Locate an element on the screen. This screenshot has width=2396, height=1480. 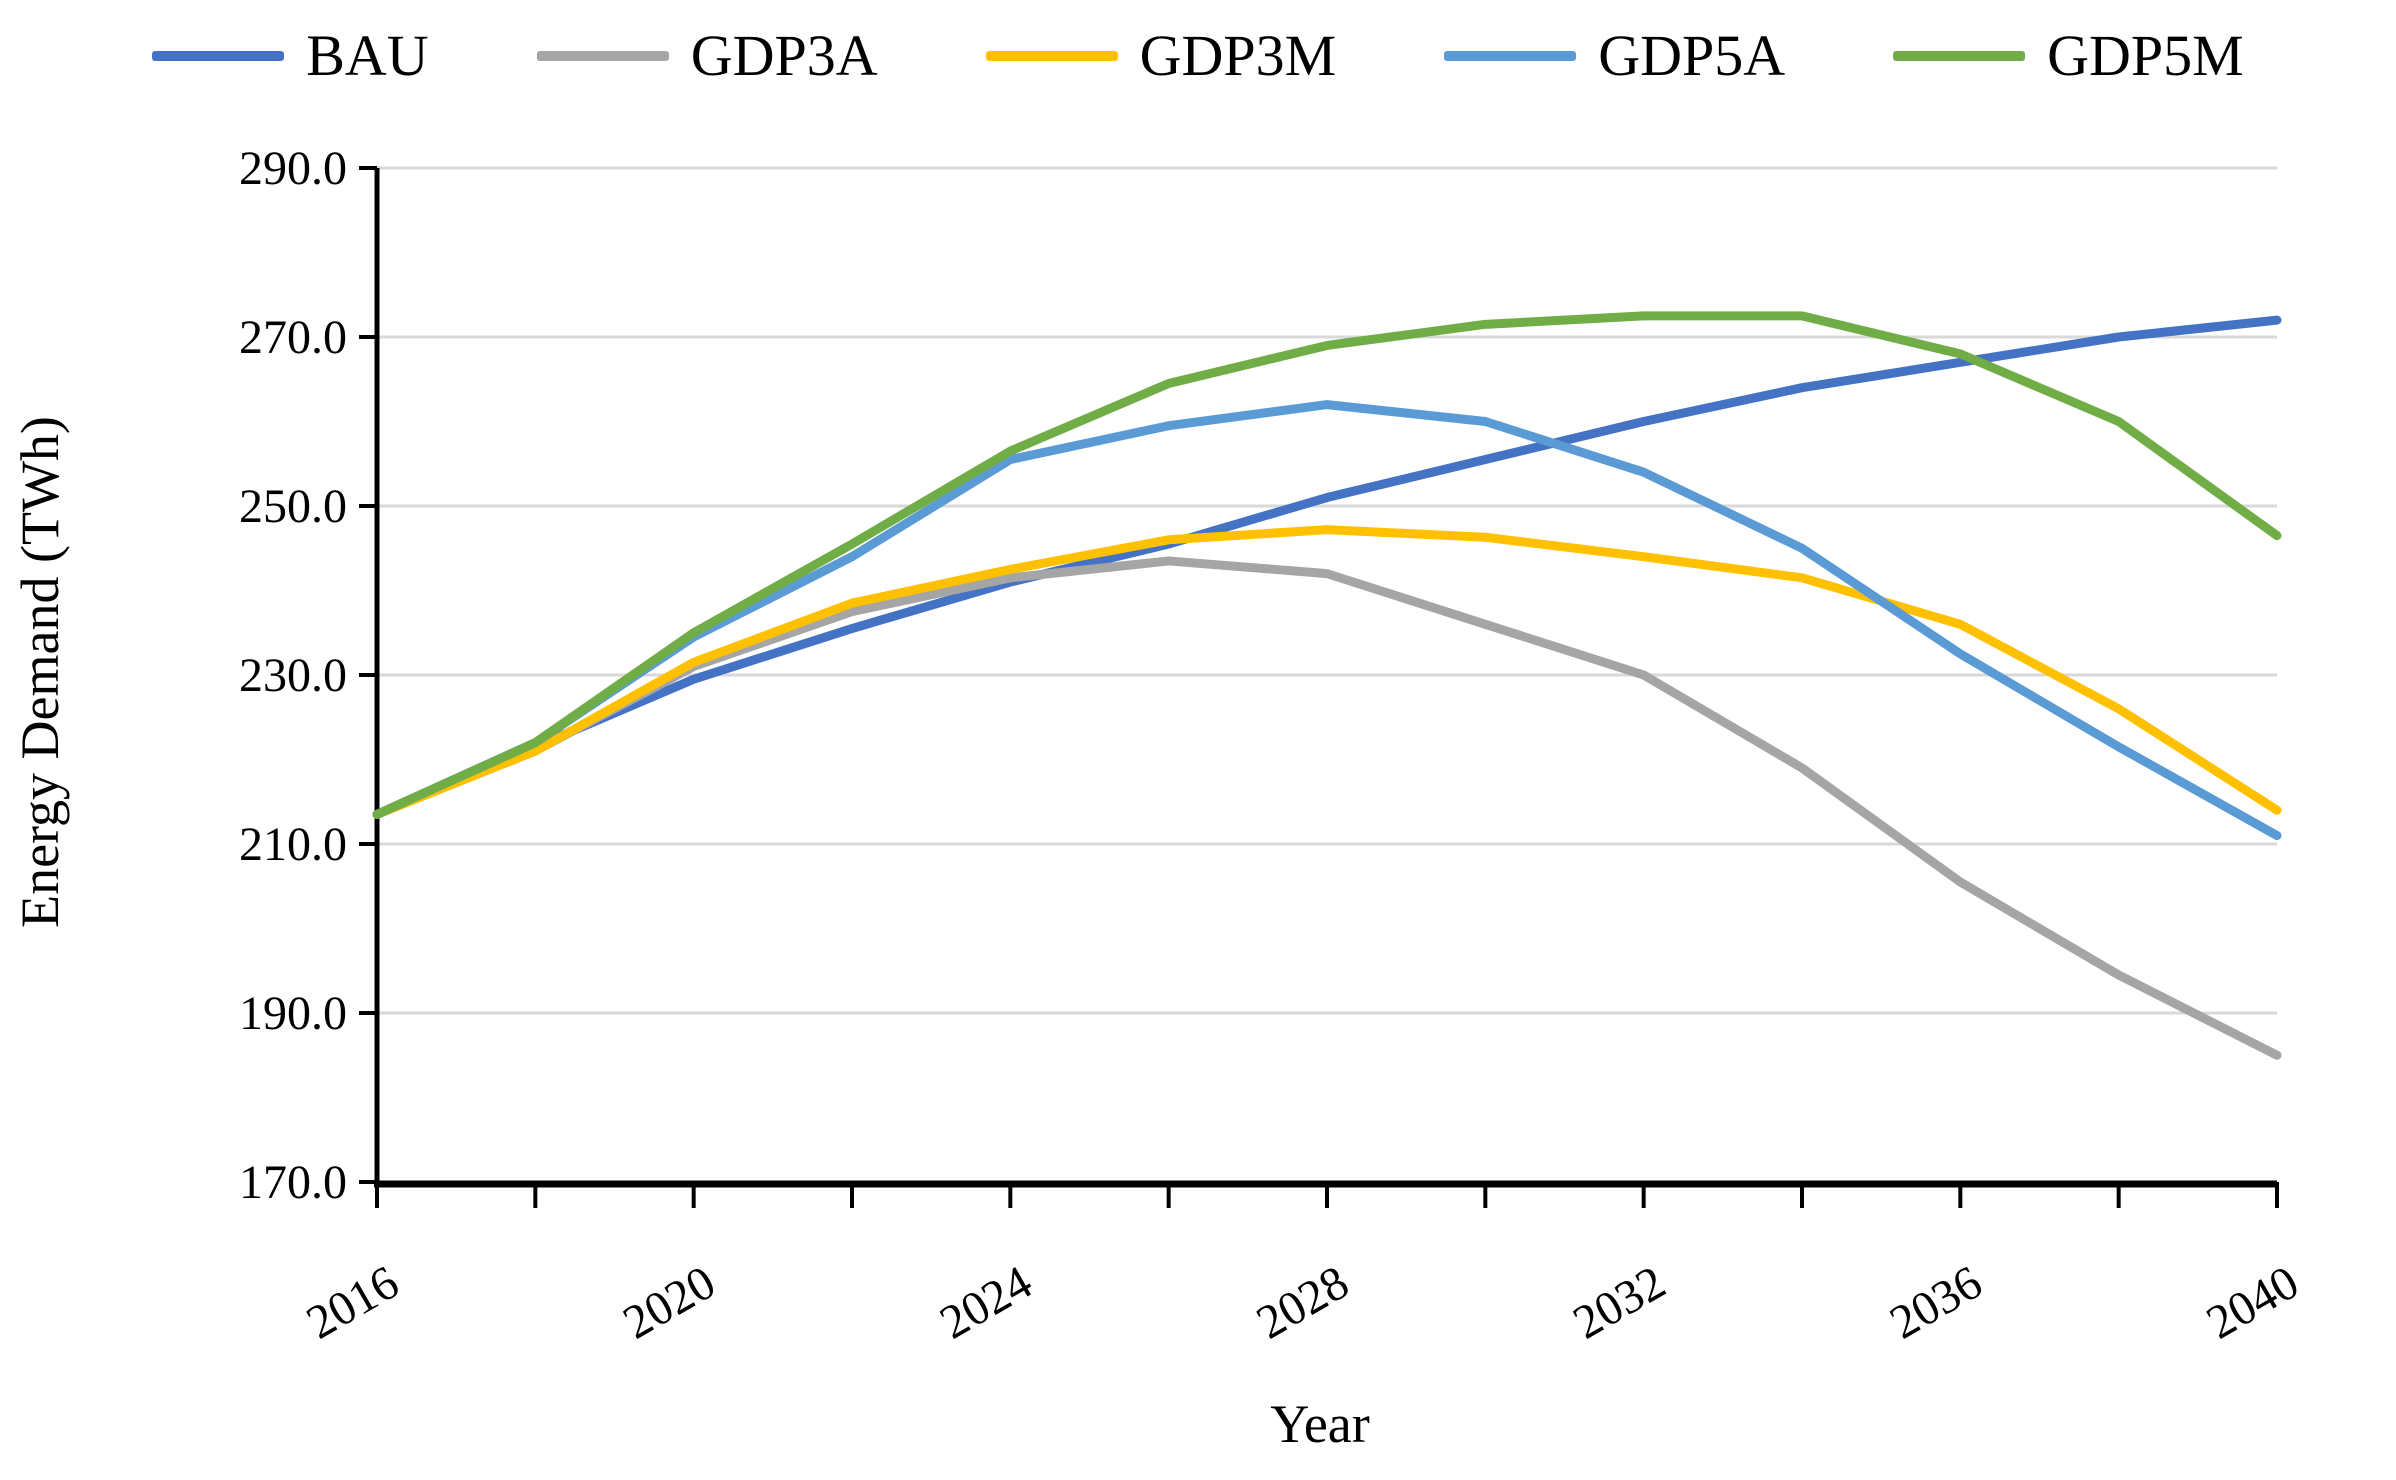
legend-item-BAU: BAU is located at coordinates (290, 55).